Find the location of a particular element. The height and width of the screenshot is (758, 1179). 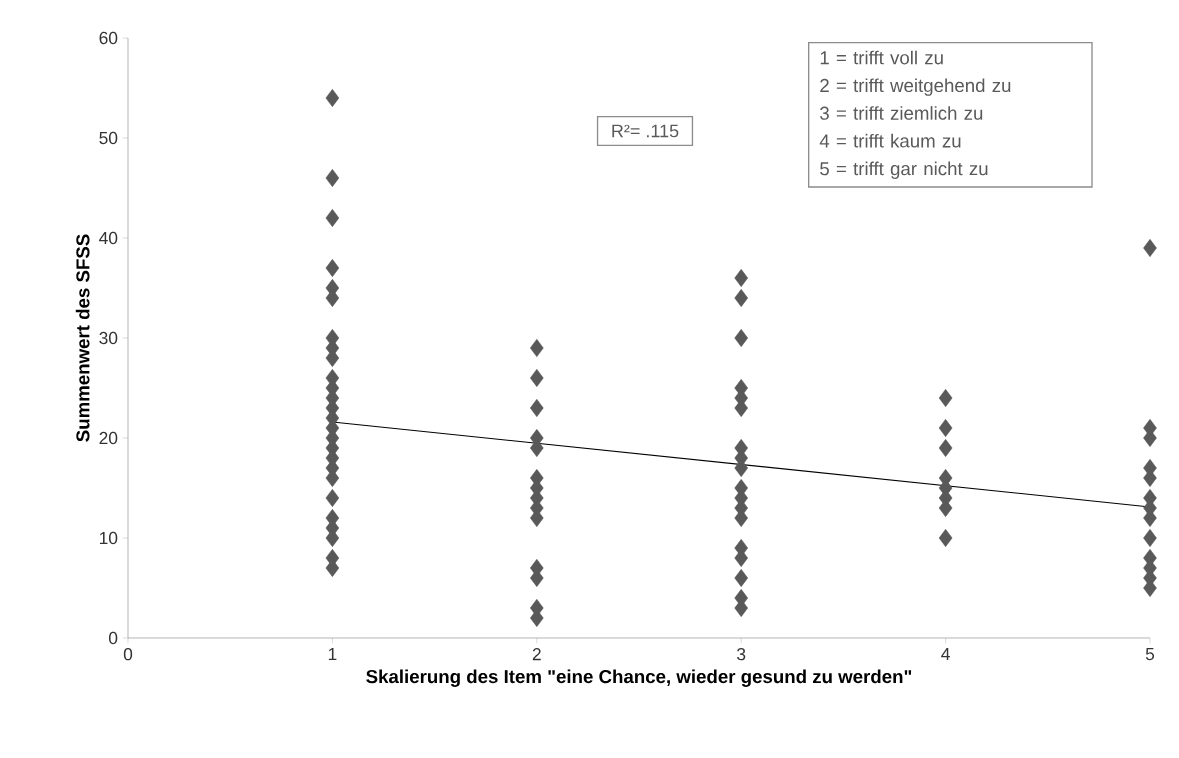

x-tick-label: 3 is located at coordinates (741, 654).